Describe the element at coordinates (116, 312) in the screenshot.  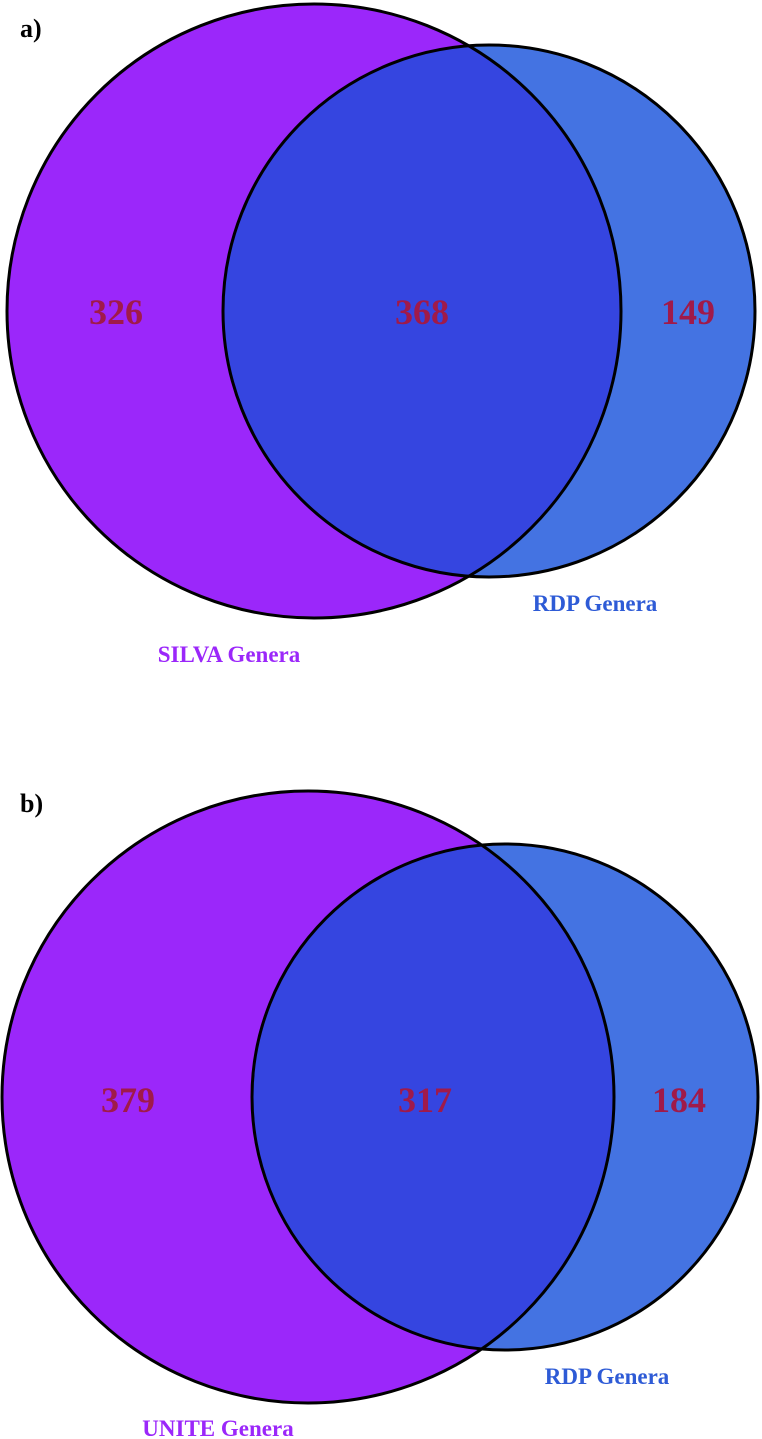
I see `set-a-only-count: 326` at that location.